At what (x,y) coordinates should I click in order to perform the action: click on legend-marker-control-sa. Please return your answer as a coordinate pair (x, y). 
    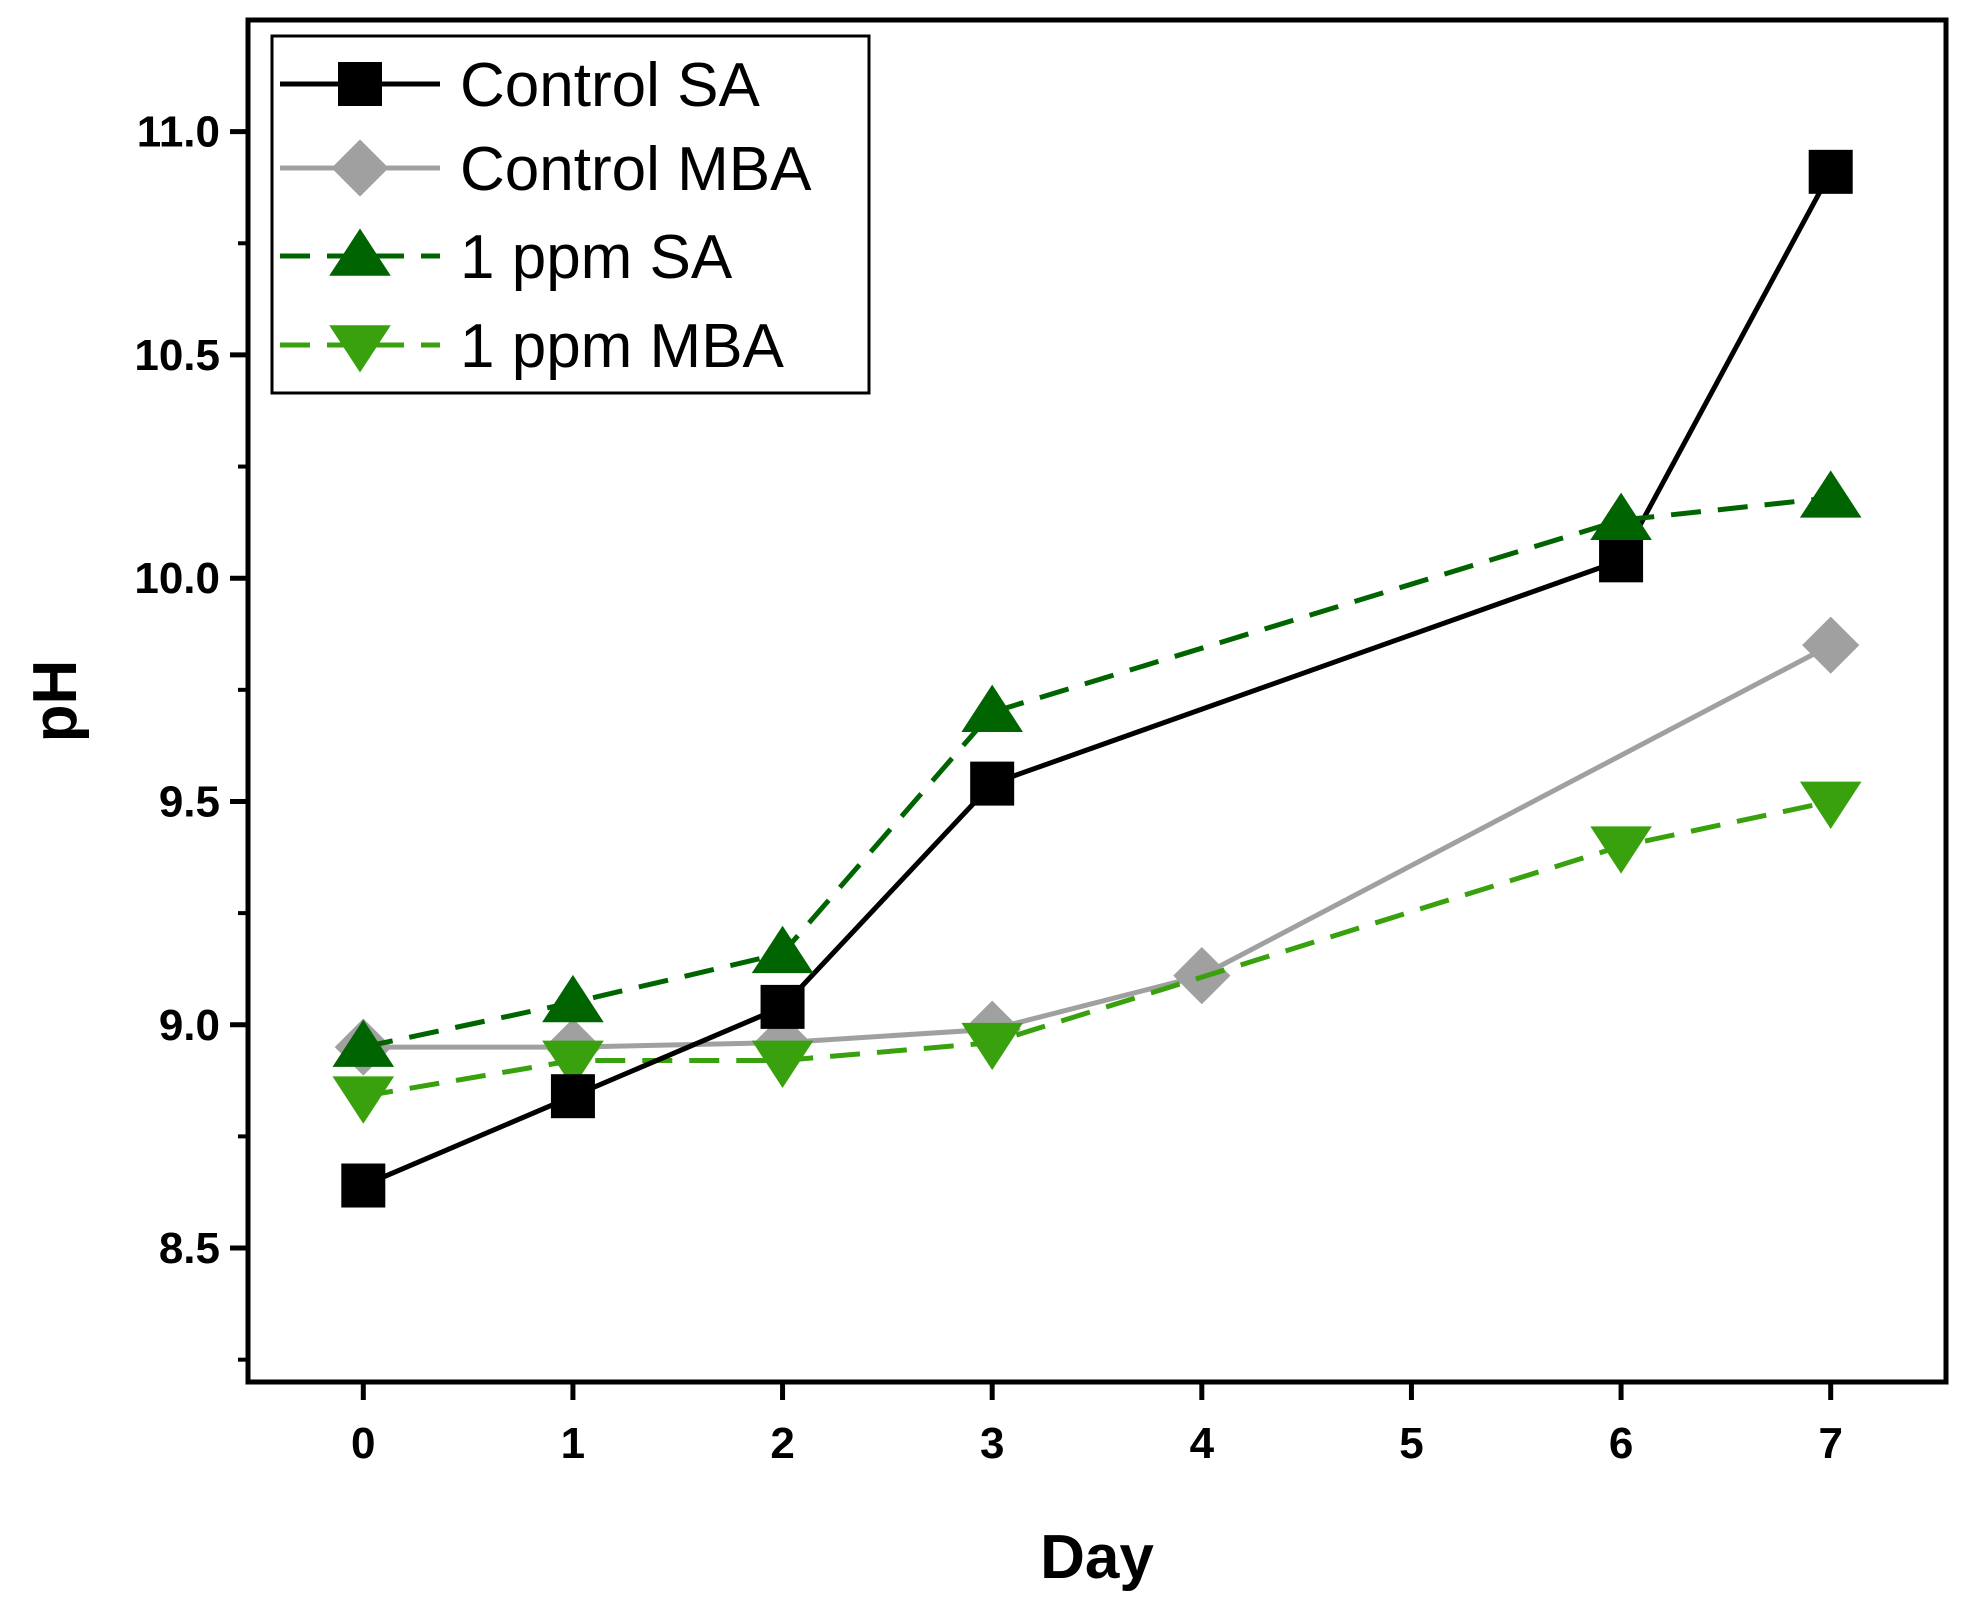
    Looking at the image, I should click on (360, 84).